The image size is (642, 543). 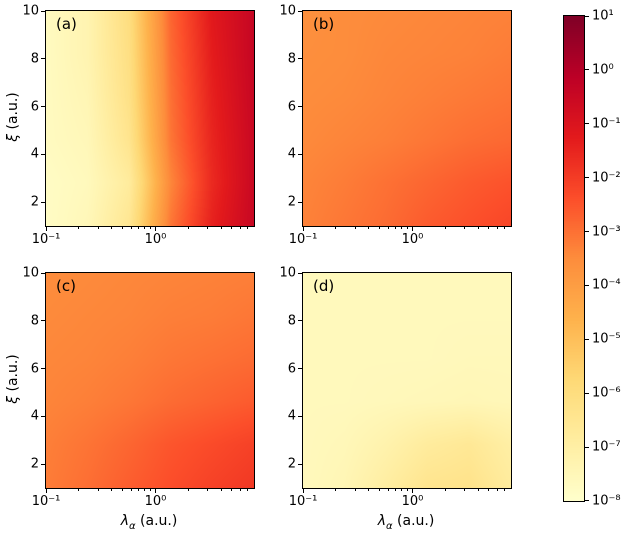 I want to click on colorbar-tick-label: 10⁻⁴, so click(x=606, y=285).